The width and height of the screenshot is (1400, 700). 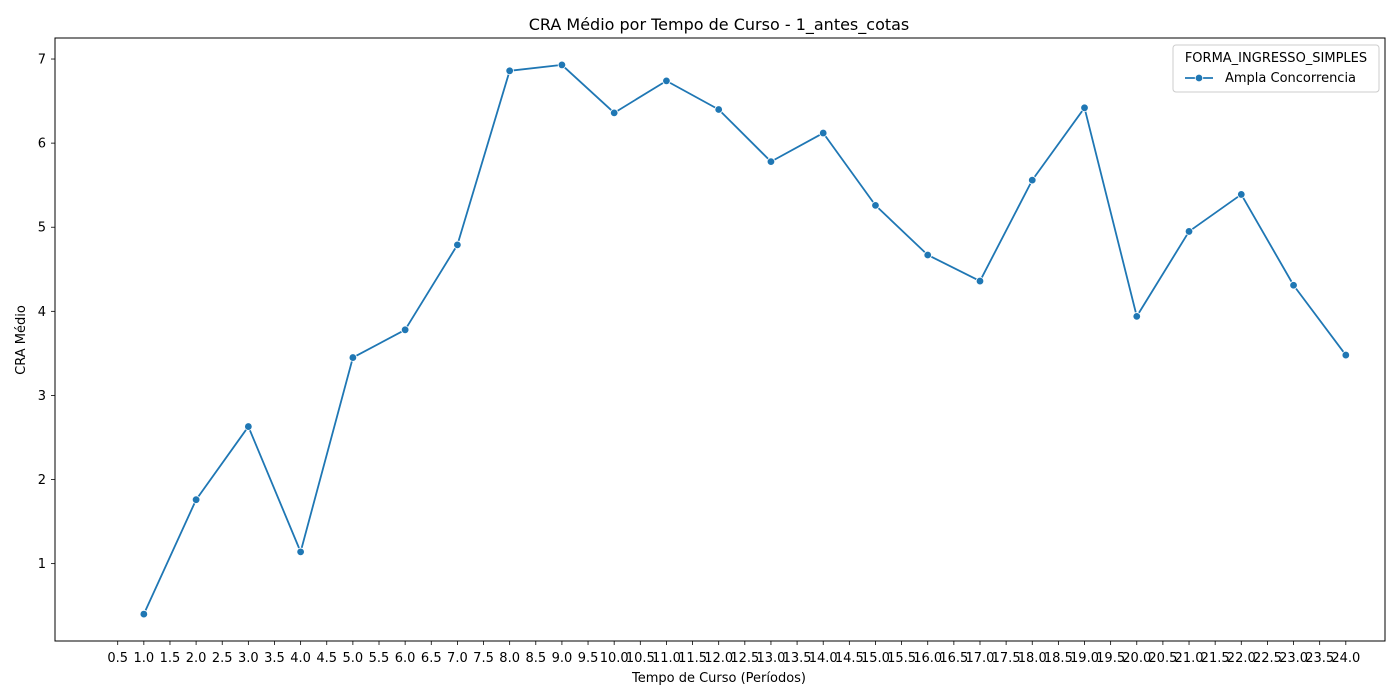 I want to click on x-tick-label: 8.0, so click(x=509, y=658).